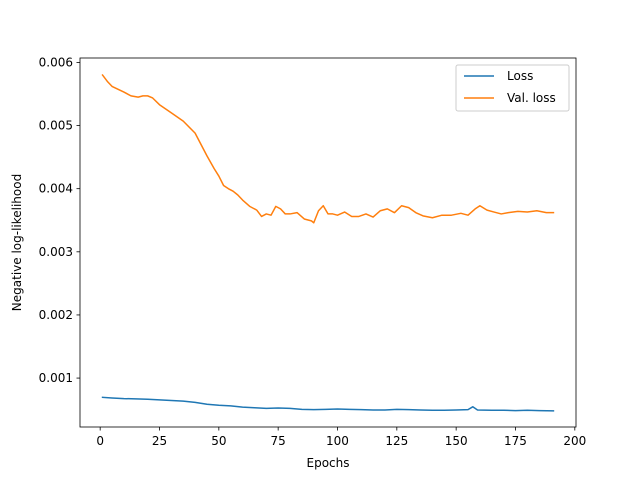 The width and height of the screenshot is (640, 480). Describe the element at coordinates (278, 441) in the screenshot. I see `x-tick-label: 75` at that location.